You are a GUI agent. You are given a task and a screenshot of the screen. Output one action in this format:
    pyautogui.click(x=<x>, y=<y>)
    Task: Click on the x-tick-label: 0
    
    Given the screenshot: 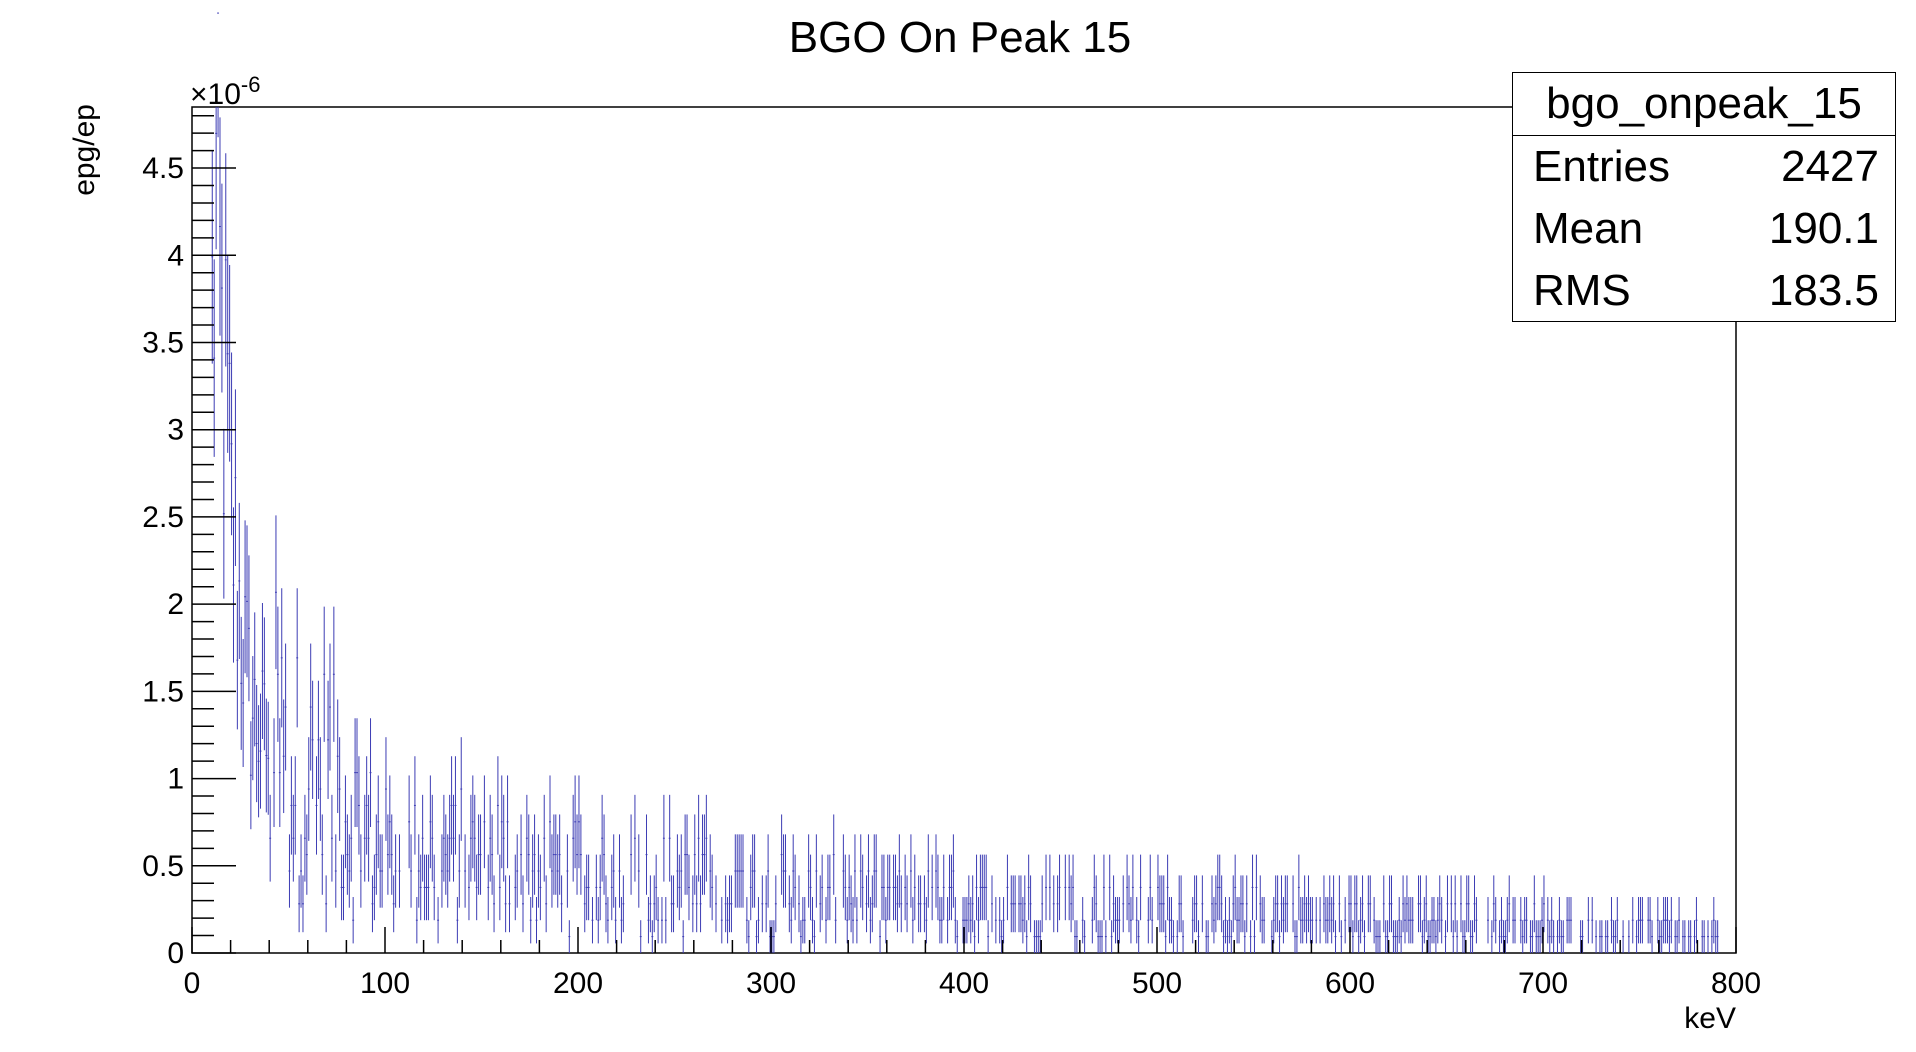 What is the action you would take?
    pyautogui.click(x=192, y=983)
    